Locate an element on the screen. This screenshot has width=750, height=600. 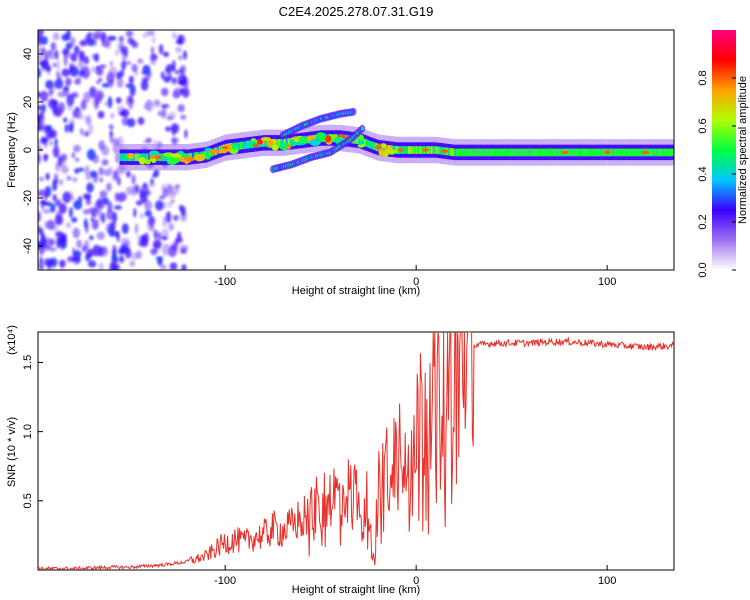
snr-x-tick-label: -100 is located at coordinates (225, 581).